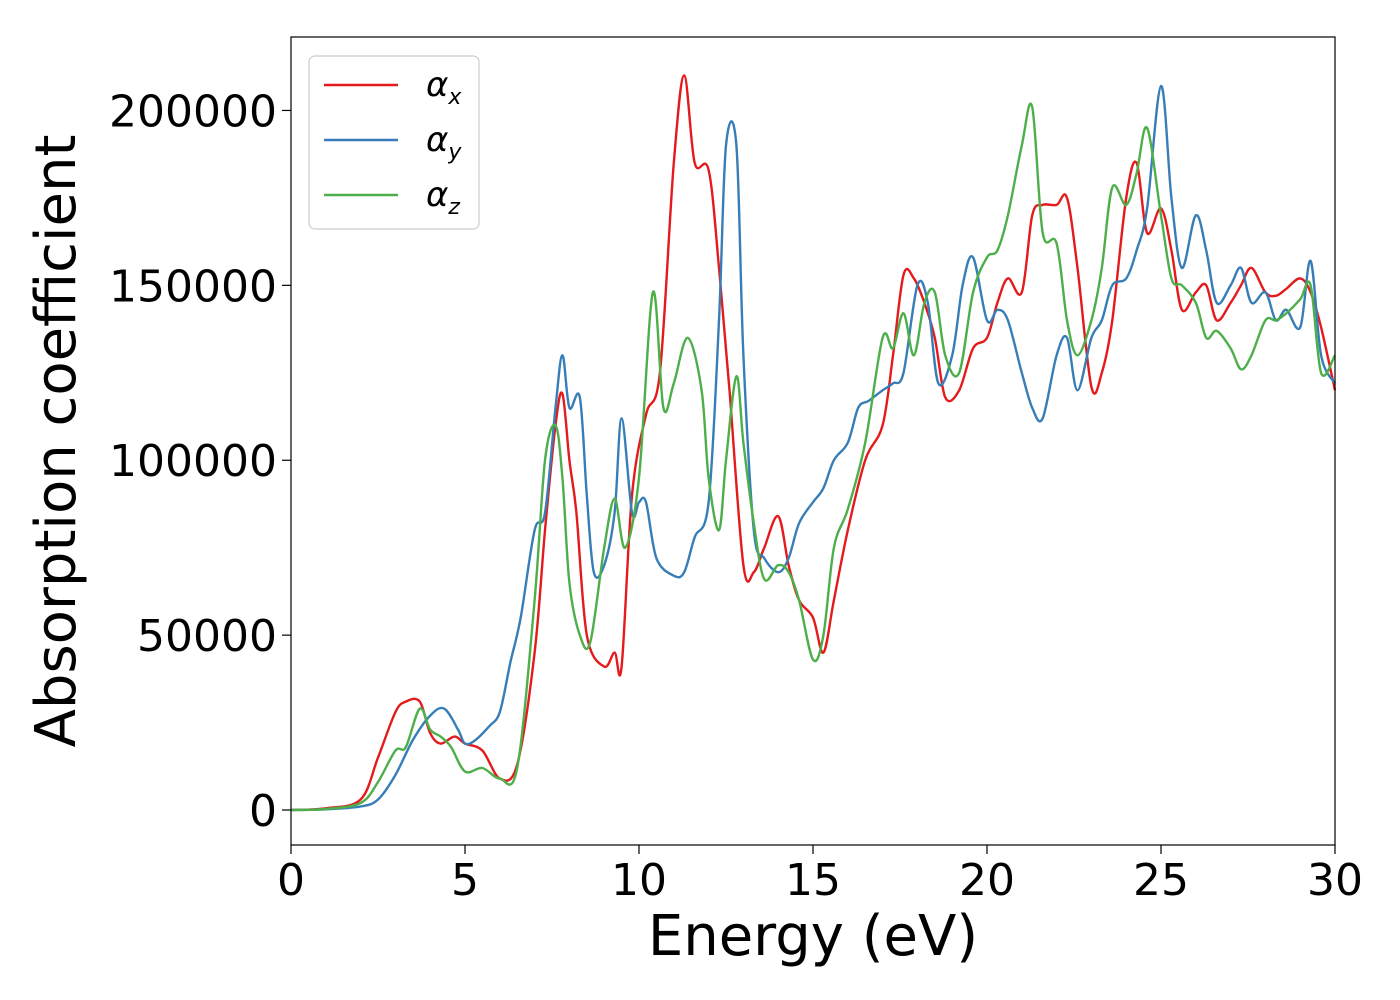 Image resolution: width=1400 pixels, height=1000 pixels. What do you see at coordinates (193, 111) in the screenshot?
I see `y-tick-label: 200000` at bounding box center [193, 111].